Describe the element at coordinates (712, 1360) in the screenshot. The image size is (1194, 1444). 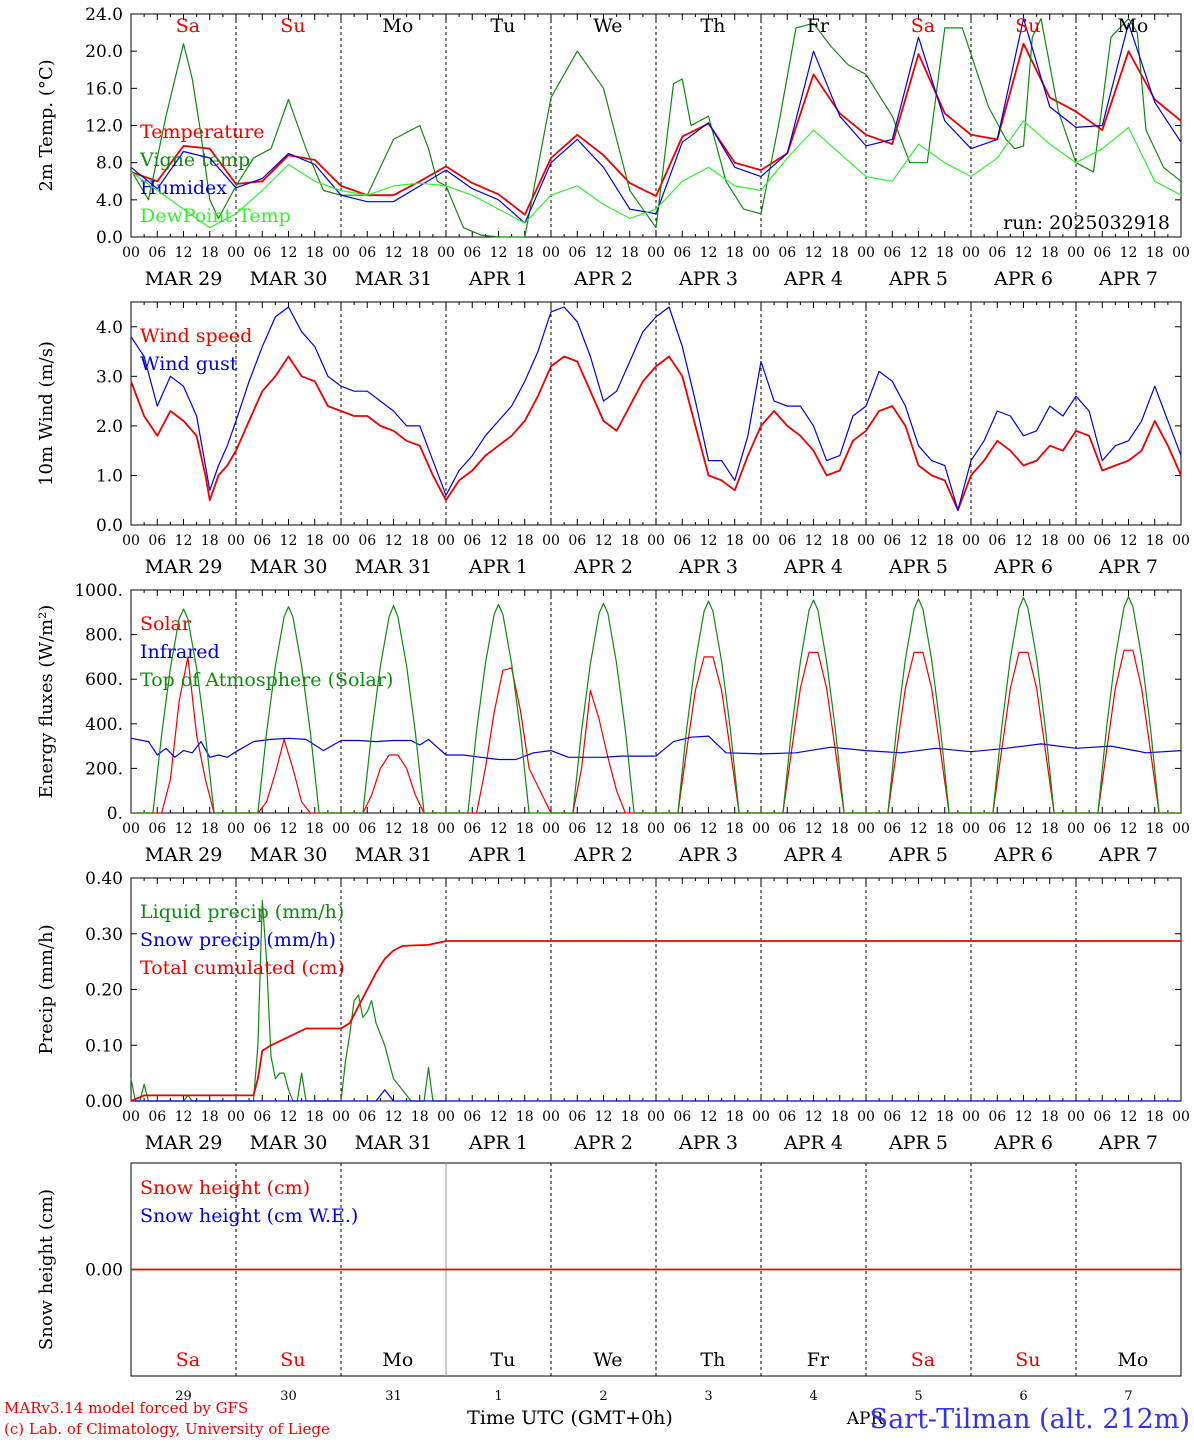
I see `day-of-week-label: Th` at that location.